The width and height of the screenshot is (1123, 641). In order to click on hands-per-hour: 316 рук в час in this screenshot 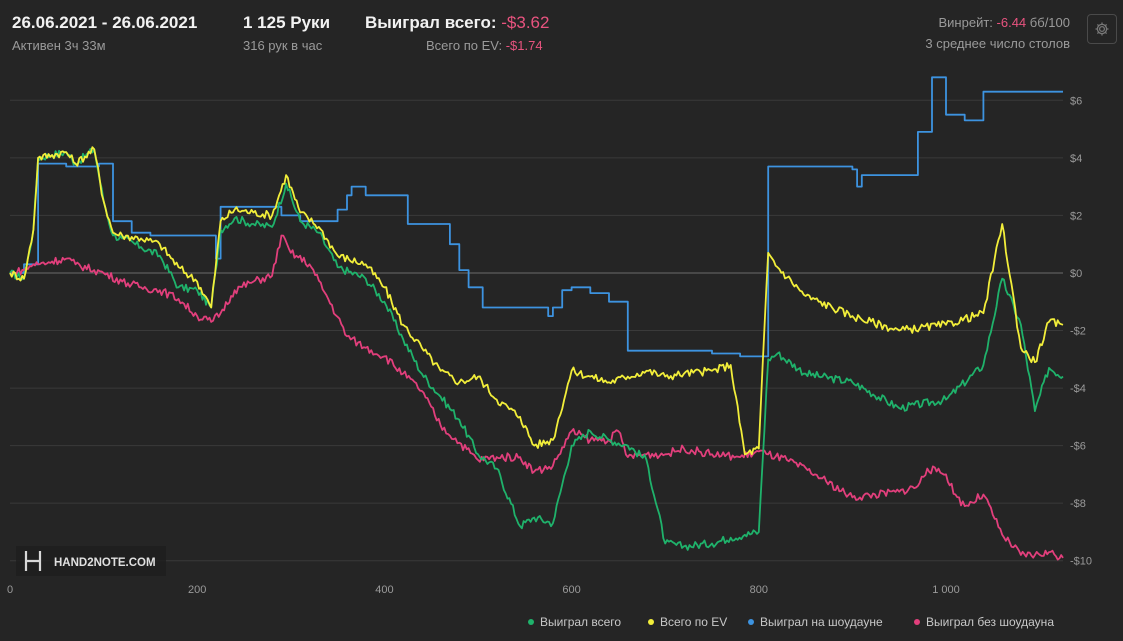, I will do `click(283, 45)`.